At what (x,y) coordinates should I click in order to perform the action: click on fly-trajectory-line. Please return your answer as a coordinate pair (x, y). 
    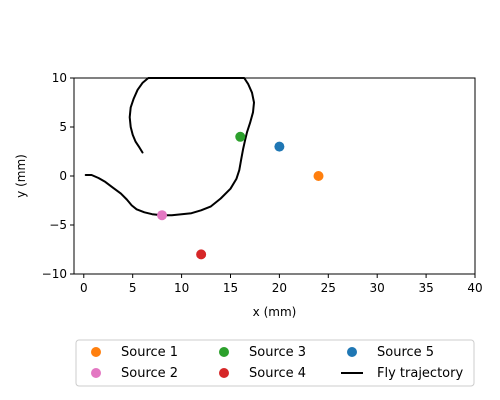
    Looking at the image, I should click on (169, 147).